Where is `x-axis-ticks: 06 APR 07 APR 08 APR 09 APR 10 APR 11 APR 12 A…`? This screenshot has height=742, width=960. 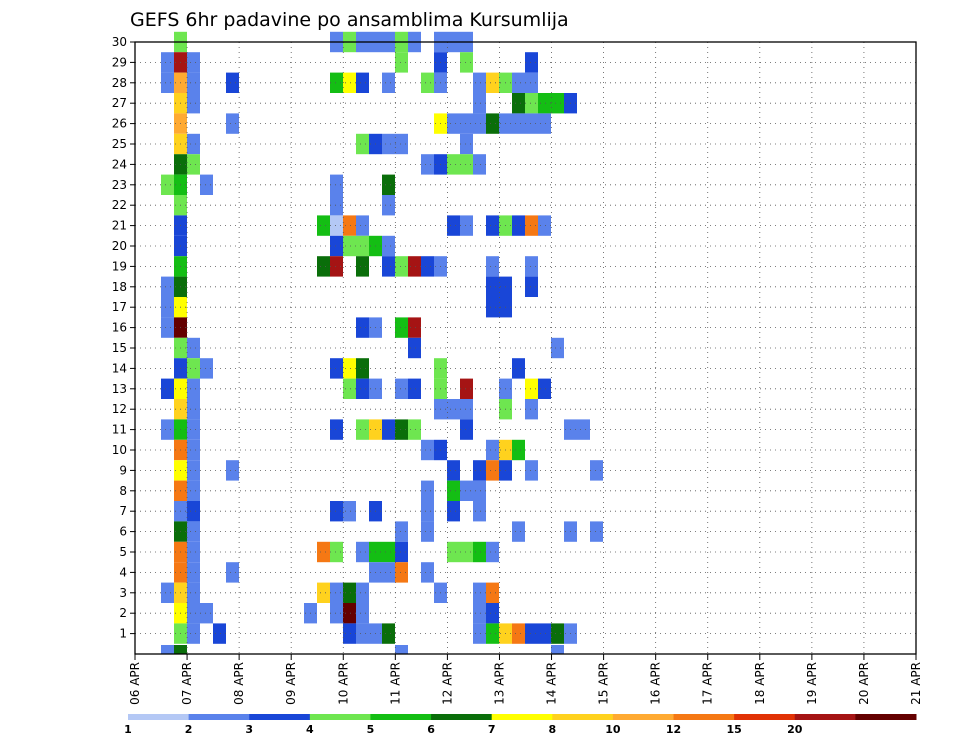 x-axis-ticks: 06 APR 07 APR 08 APR 09 APR 10 APR 11 APR 12 A… is located at coordinates (525, 679).